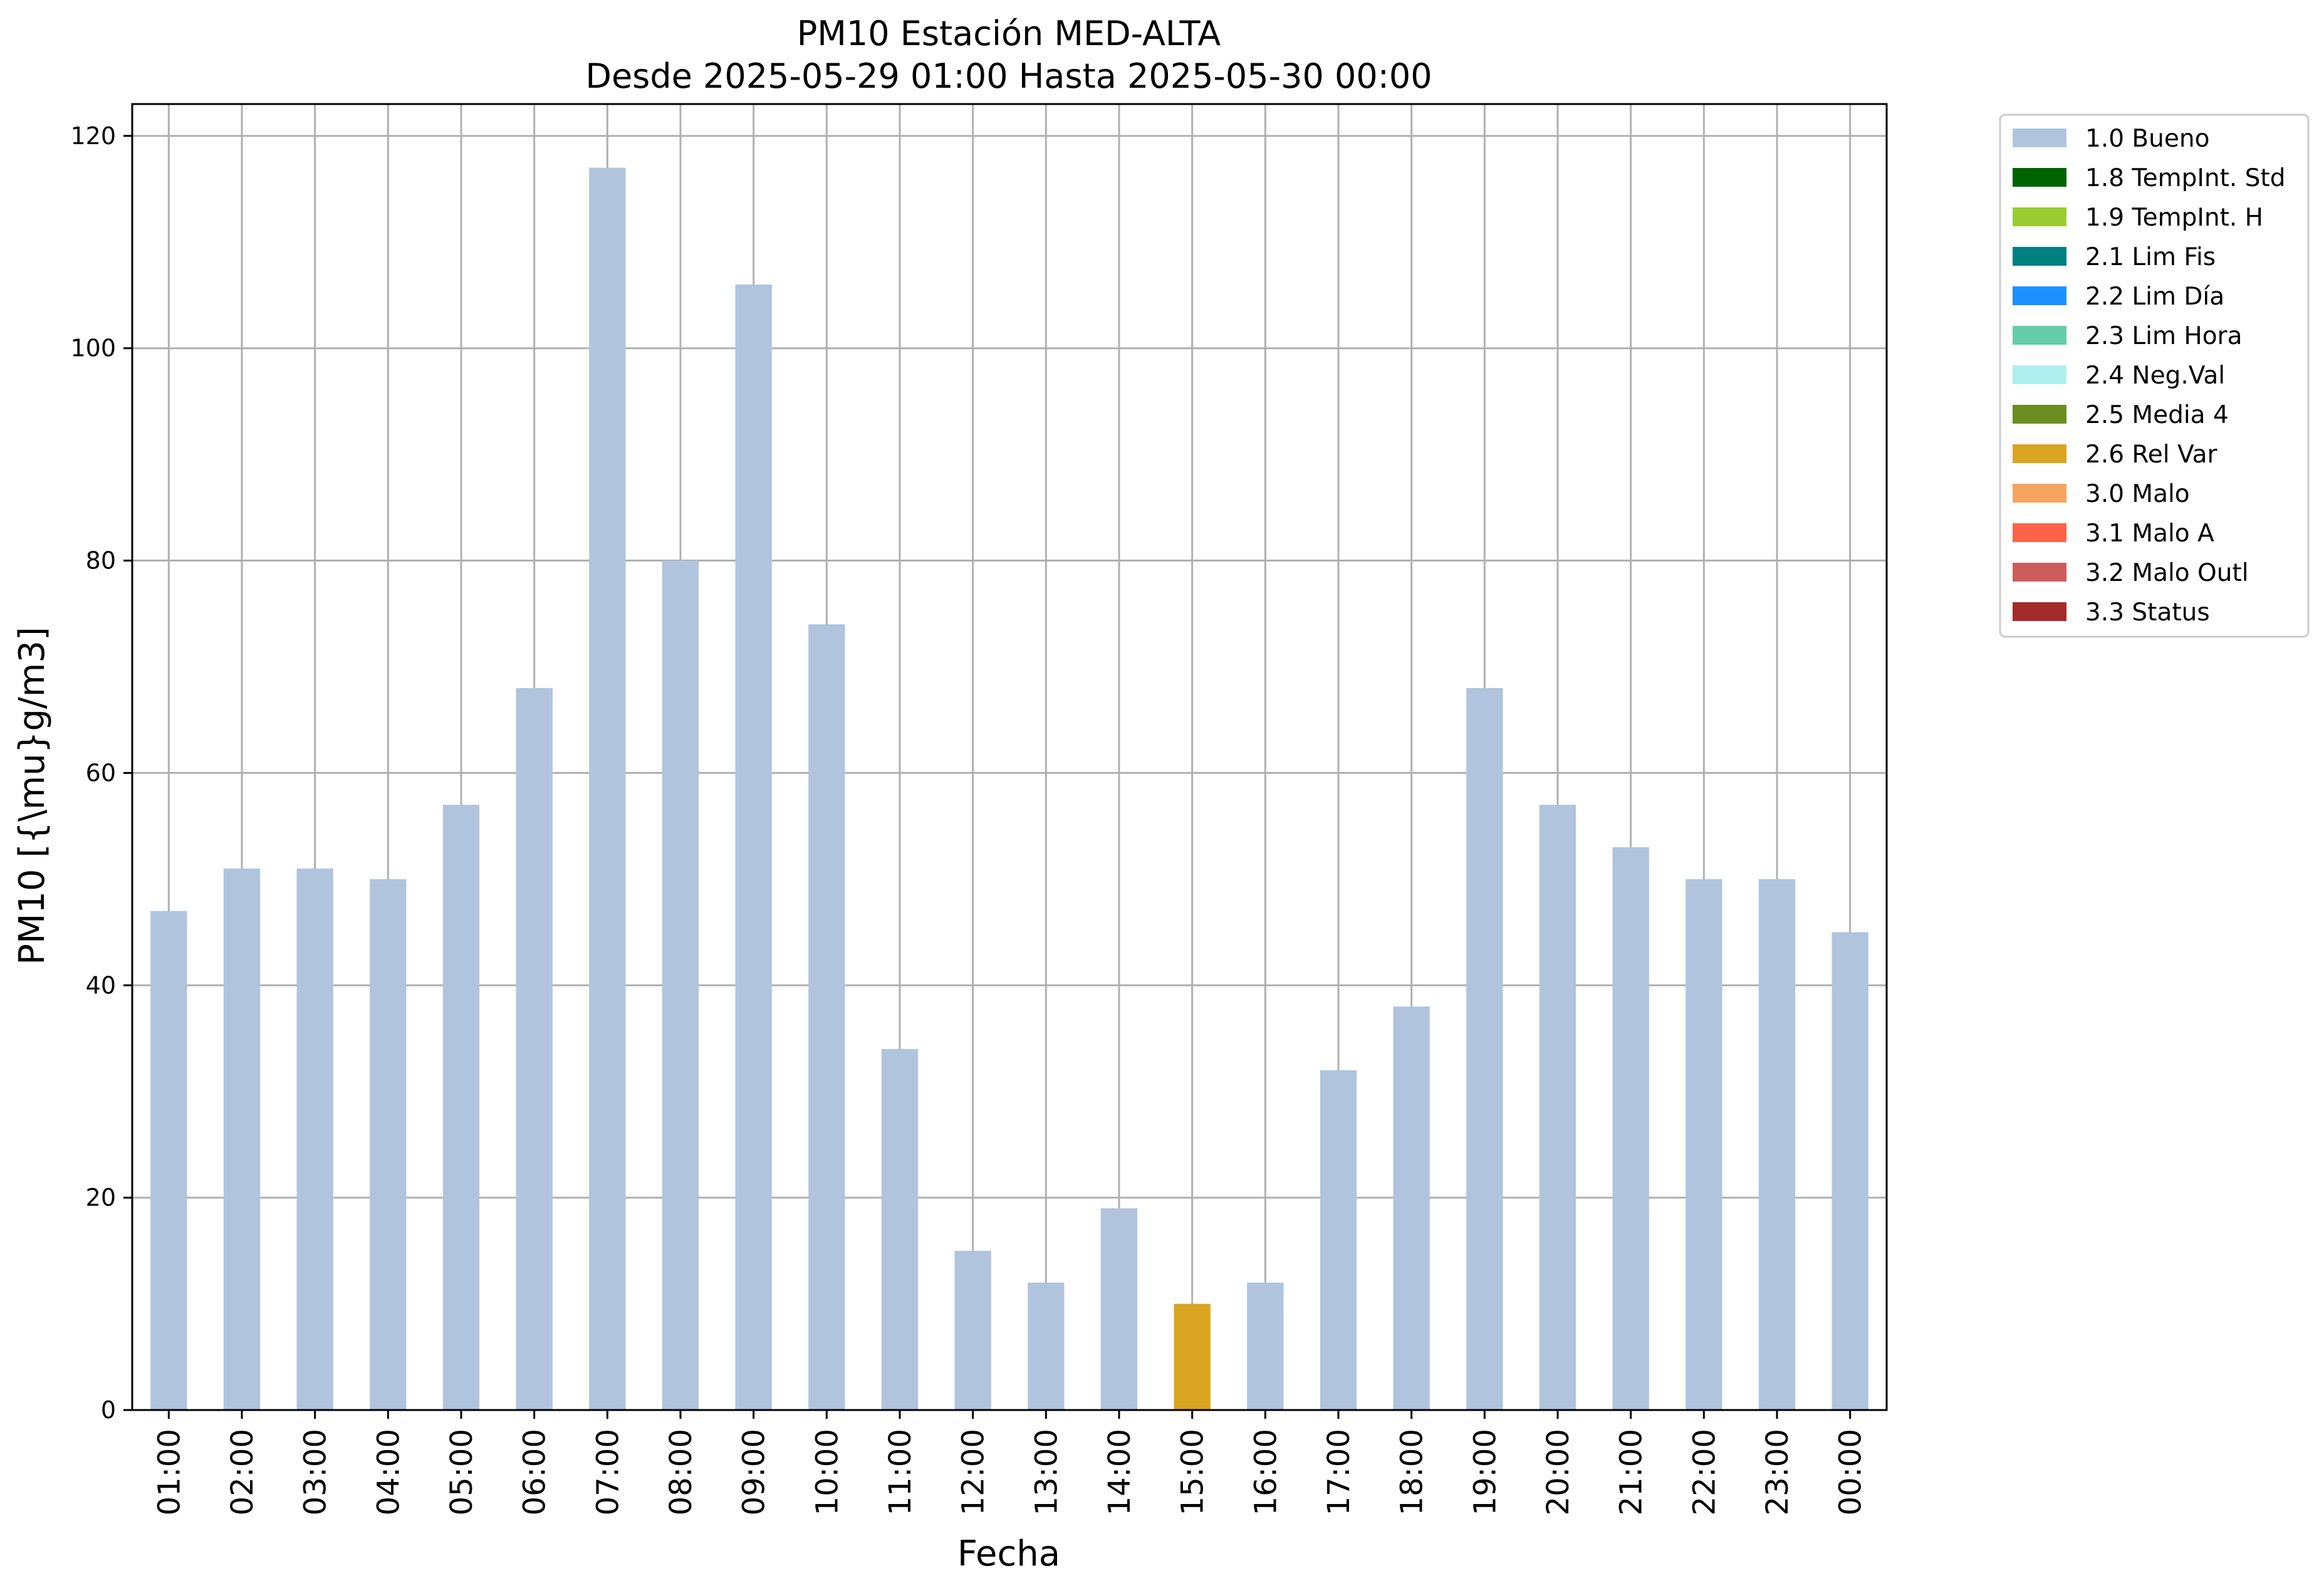 Image resolution: width=2324 pixels, height=1588 pixels. Describe the element at coordinates (2147, 139) in the screenshot. I see `legend-entry-label: 1.0 Bueno` at that location.